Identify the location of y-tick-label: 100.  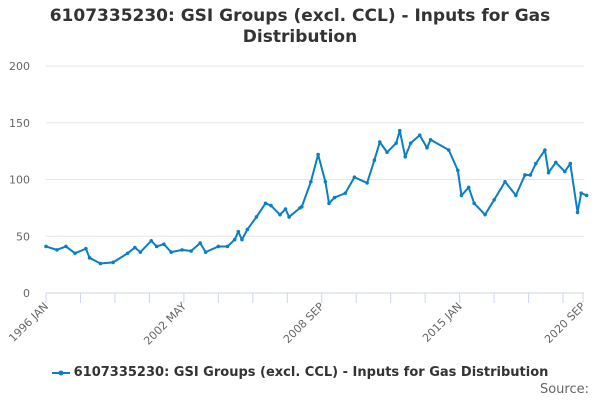
(19, 180).